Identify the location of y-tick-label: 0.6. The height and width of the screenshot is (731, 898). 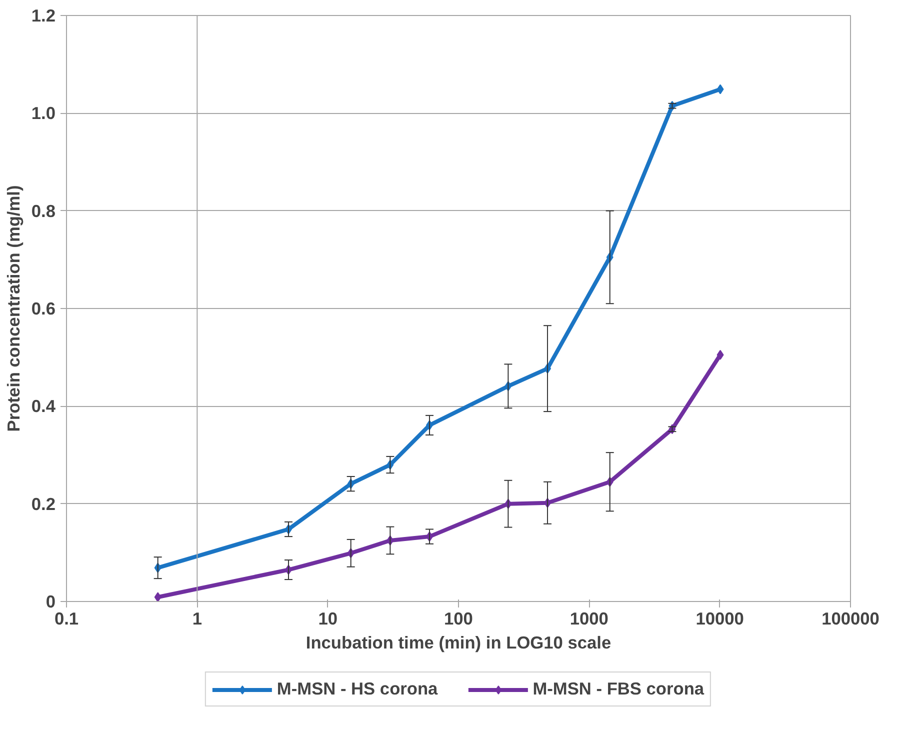
(43, 308).